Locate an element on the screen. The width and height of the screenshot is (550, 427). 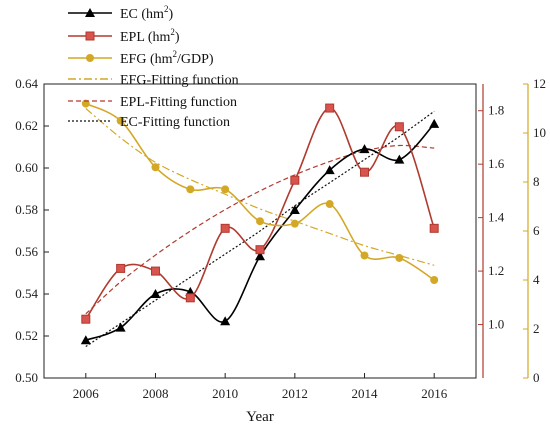
left-tick-label: 0.50 is located at coordinates (26, 377).